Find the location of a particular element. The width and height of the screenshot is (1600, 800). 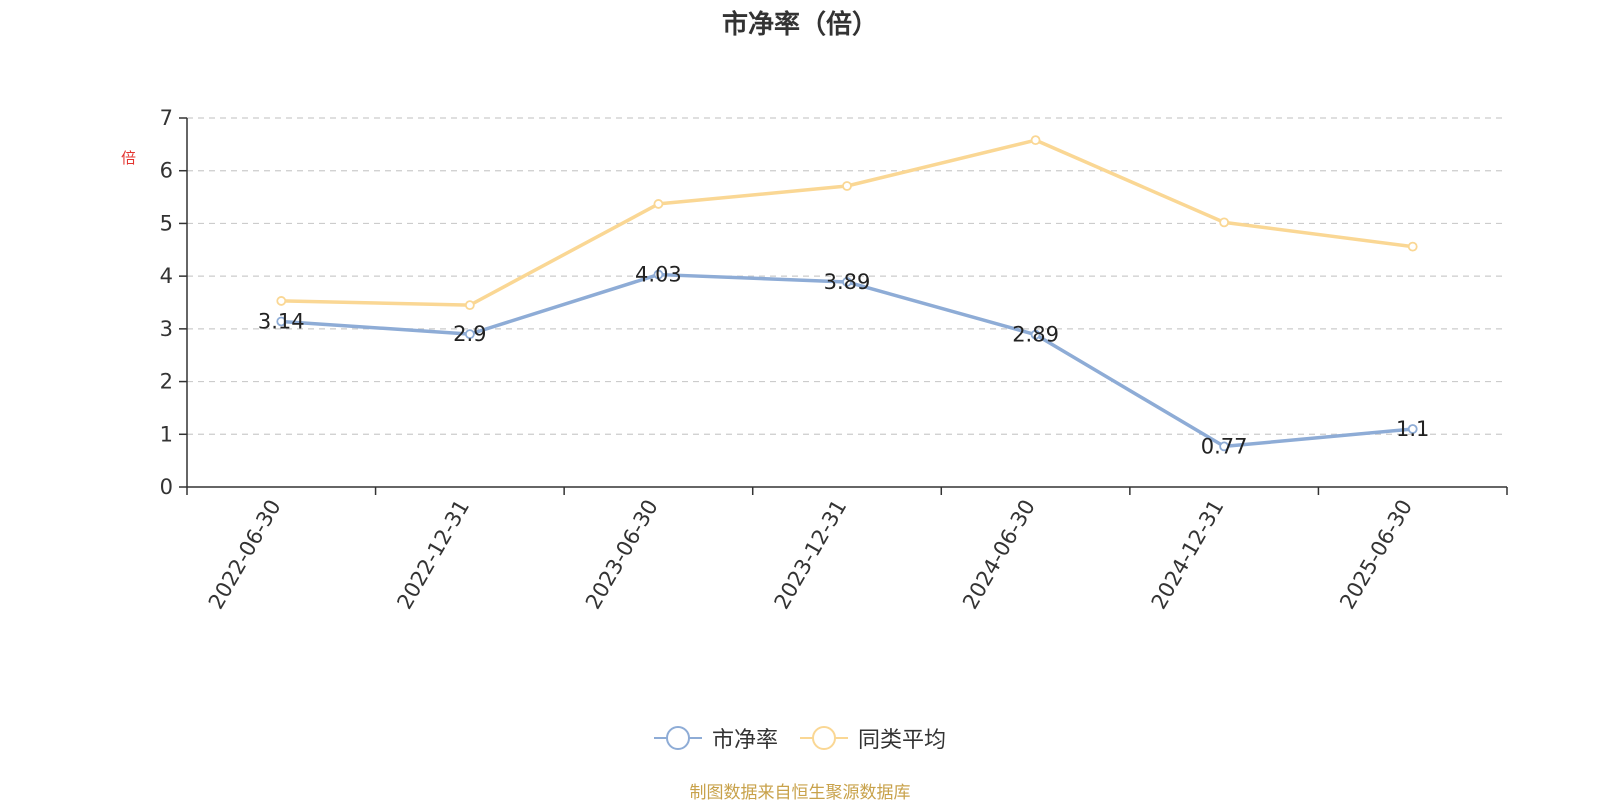

x-tick-label-2023-12-31: 2023-12-31 is located at coordinates (811, 555).